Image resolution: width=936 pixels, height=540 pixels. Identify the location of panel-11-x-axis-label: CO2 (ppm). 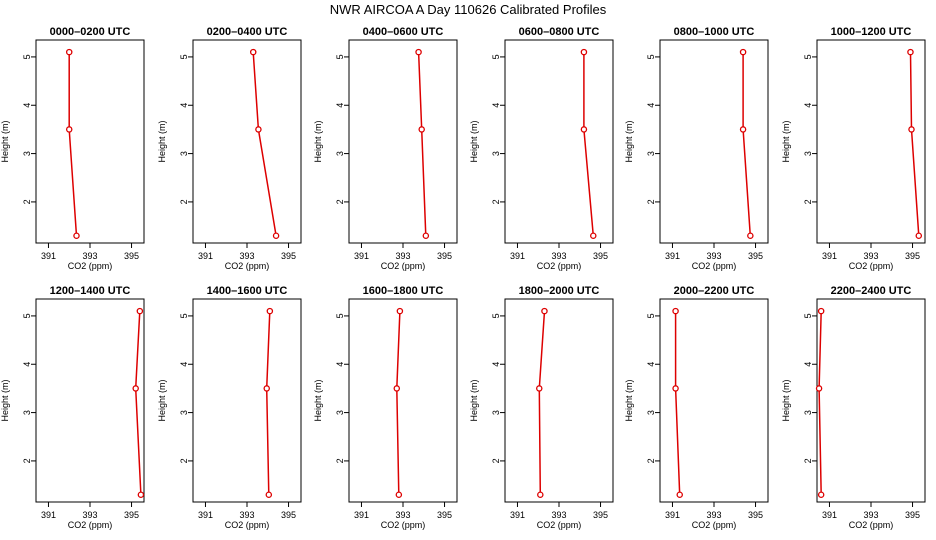
(714, 525).